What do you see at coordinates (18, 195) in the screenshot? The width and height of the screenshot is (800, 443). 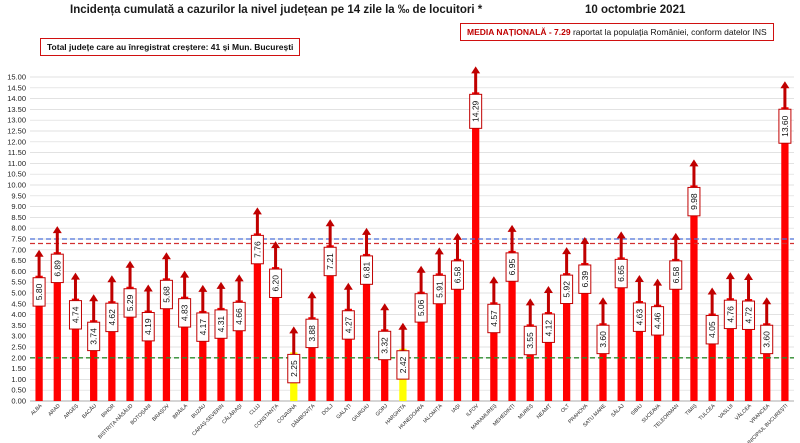 I see `y-tick-label: 9.50` at bounding box center [18, 195].